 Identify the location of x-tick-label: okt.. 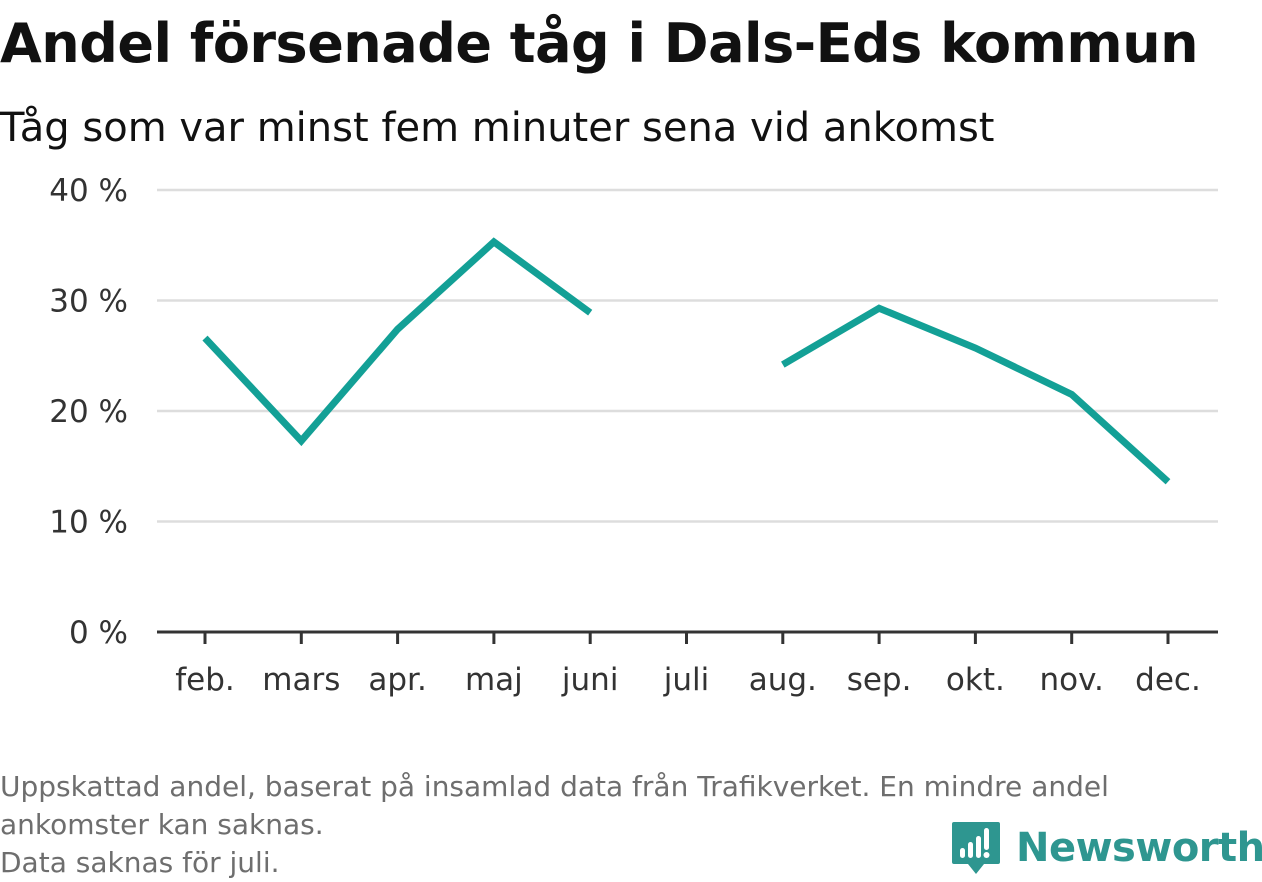
(975, 680).